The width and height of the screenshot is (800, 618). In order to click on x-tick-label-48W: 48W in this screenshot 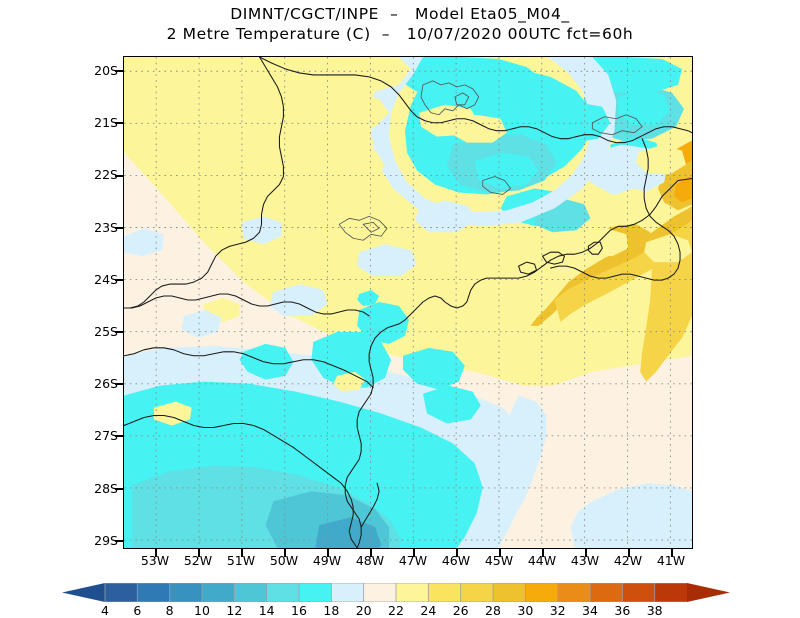, I will do `click(370, 560)`.